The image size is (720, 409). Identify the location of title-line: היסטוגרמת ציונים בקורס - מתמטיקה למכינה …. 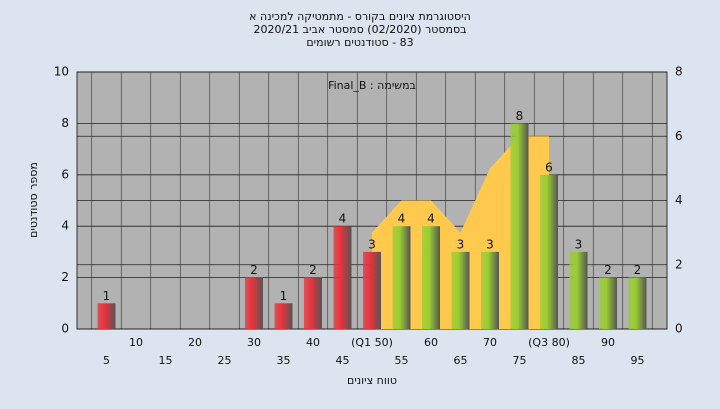
(360, 16).